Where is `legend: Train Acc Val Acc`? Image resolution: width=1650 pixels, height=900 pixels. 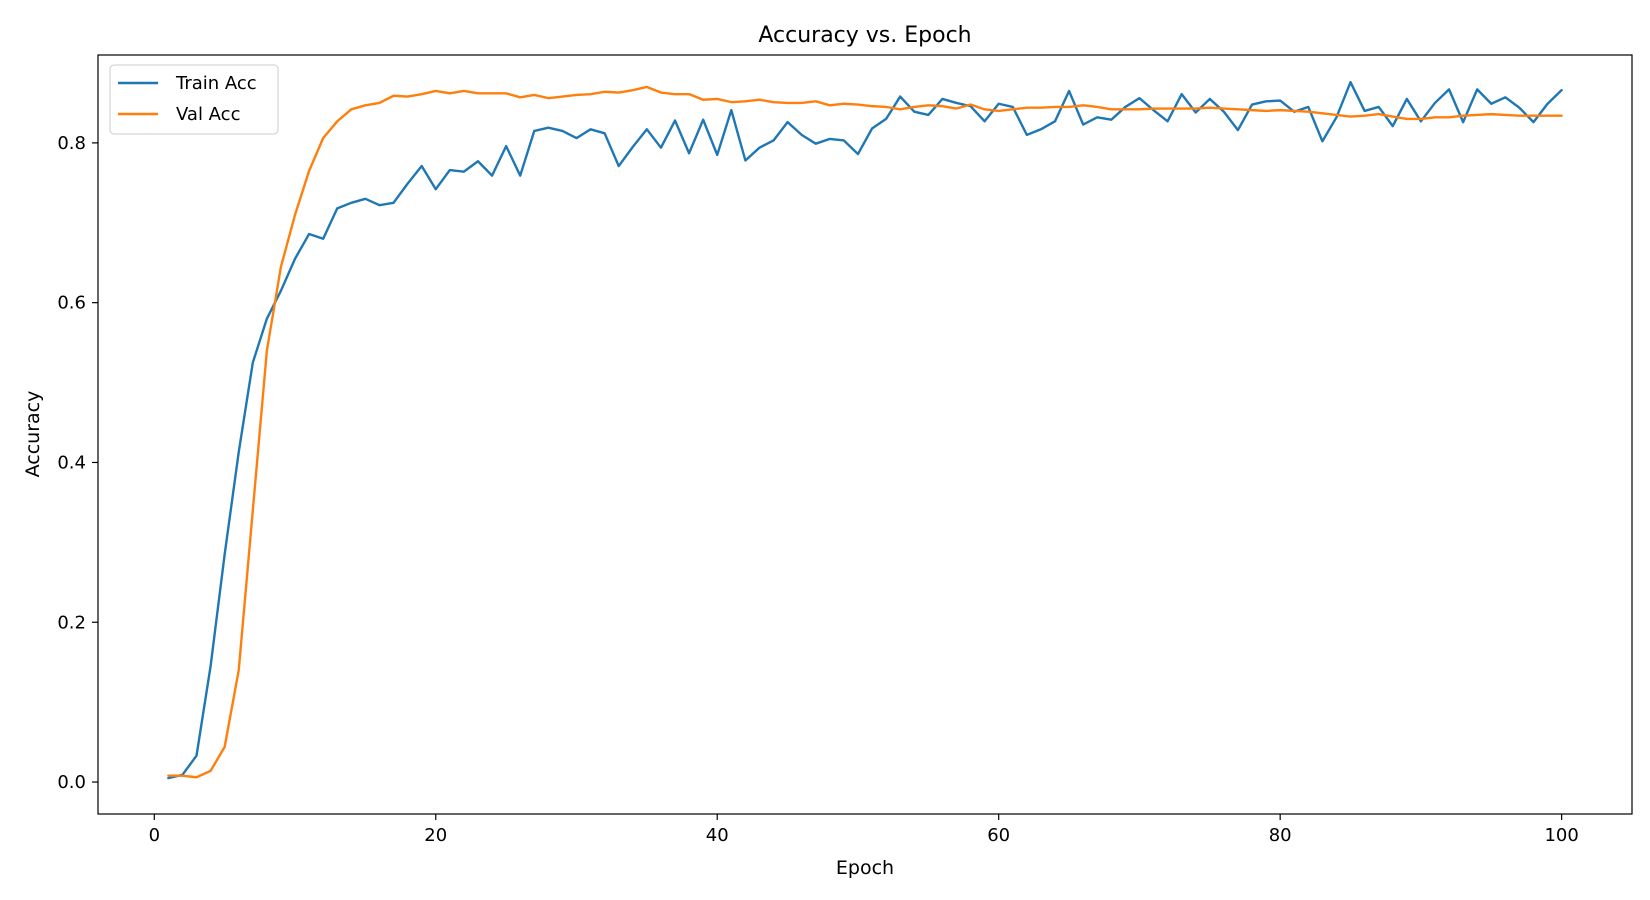
legend: Train Acc Val Acc is located at coordinates (194, 99).